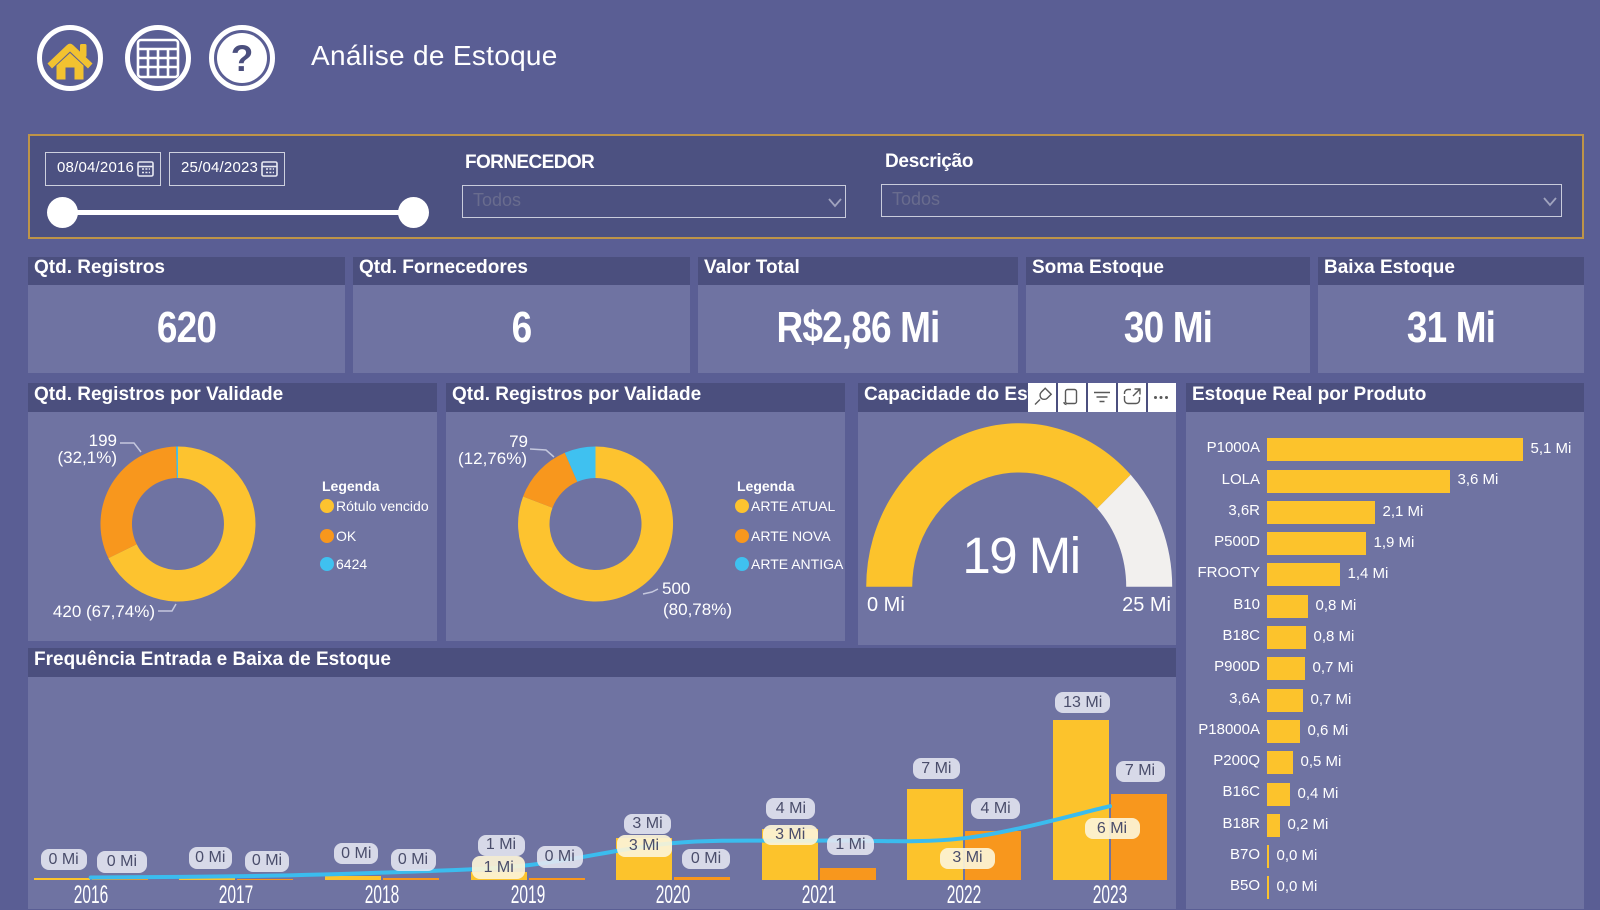 The width and height of the screenshot is (1600, 910). Describe the element at coordinates (1020, 555) in the screenshot. I see `svg-text: 19 Mi` at that location.